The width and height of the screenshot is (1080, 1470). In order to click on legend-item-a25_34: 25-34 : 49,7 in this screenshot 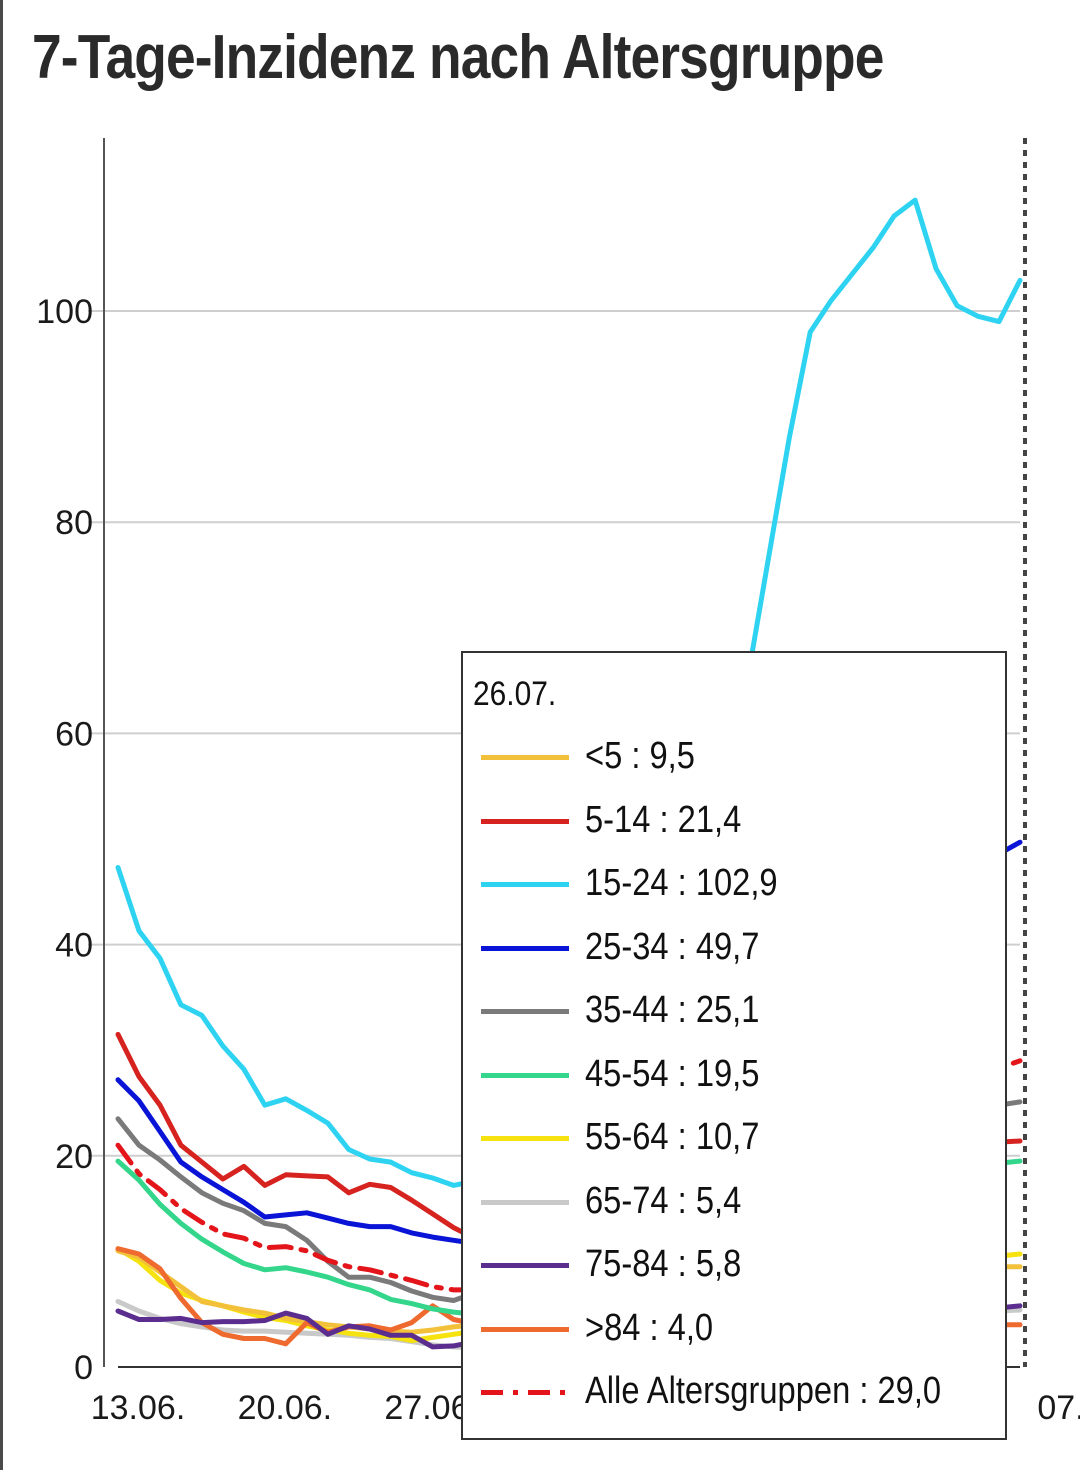, I will do `click(734, 948)`.